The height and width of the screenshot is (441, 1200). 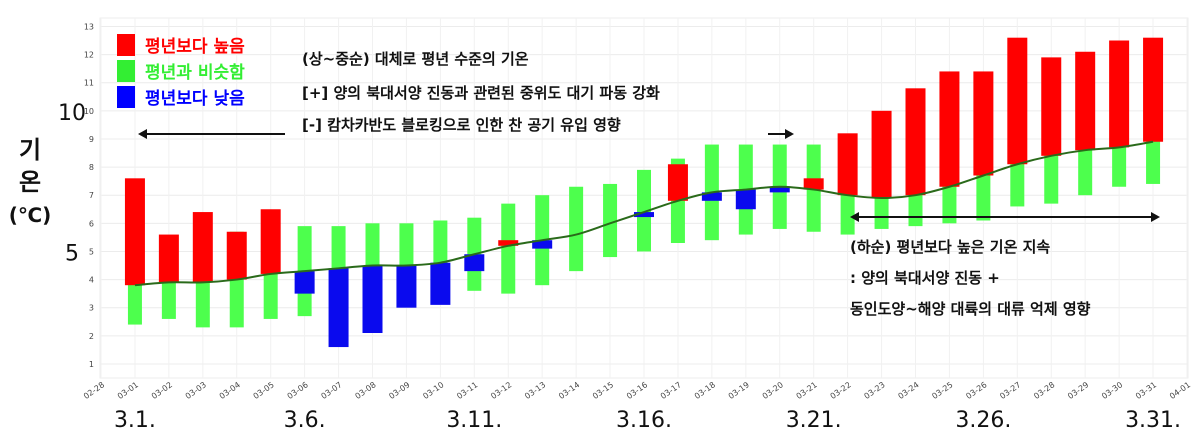 I want to click on annotation-upper-2: [+] 양의 북대서양 진동과 관련된 중위도 대기 파동 강화, so click(x=481, y=93).